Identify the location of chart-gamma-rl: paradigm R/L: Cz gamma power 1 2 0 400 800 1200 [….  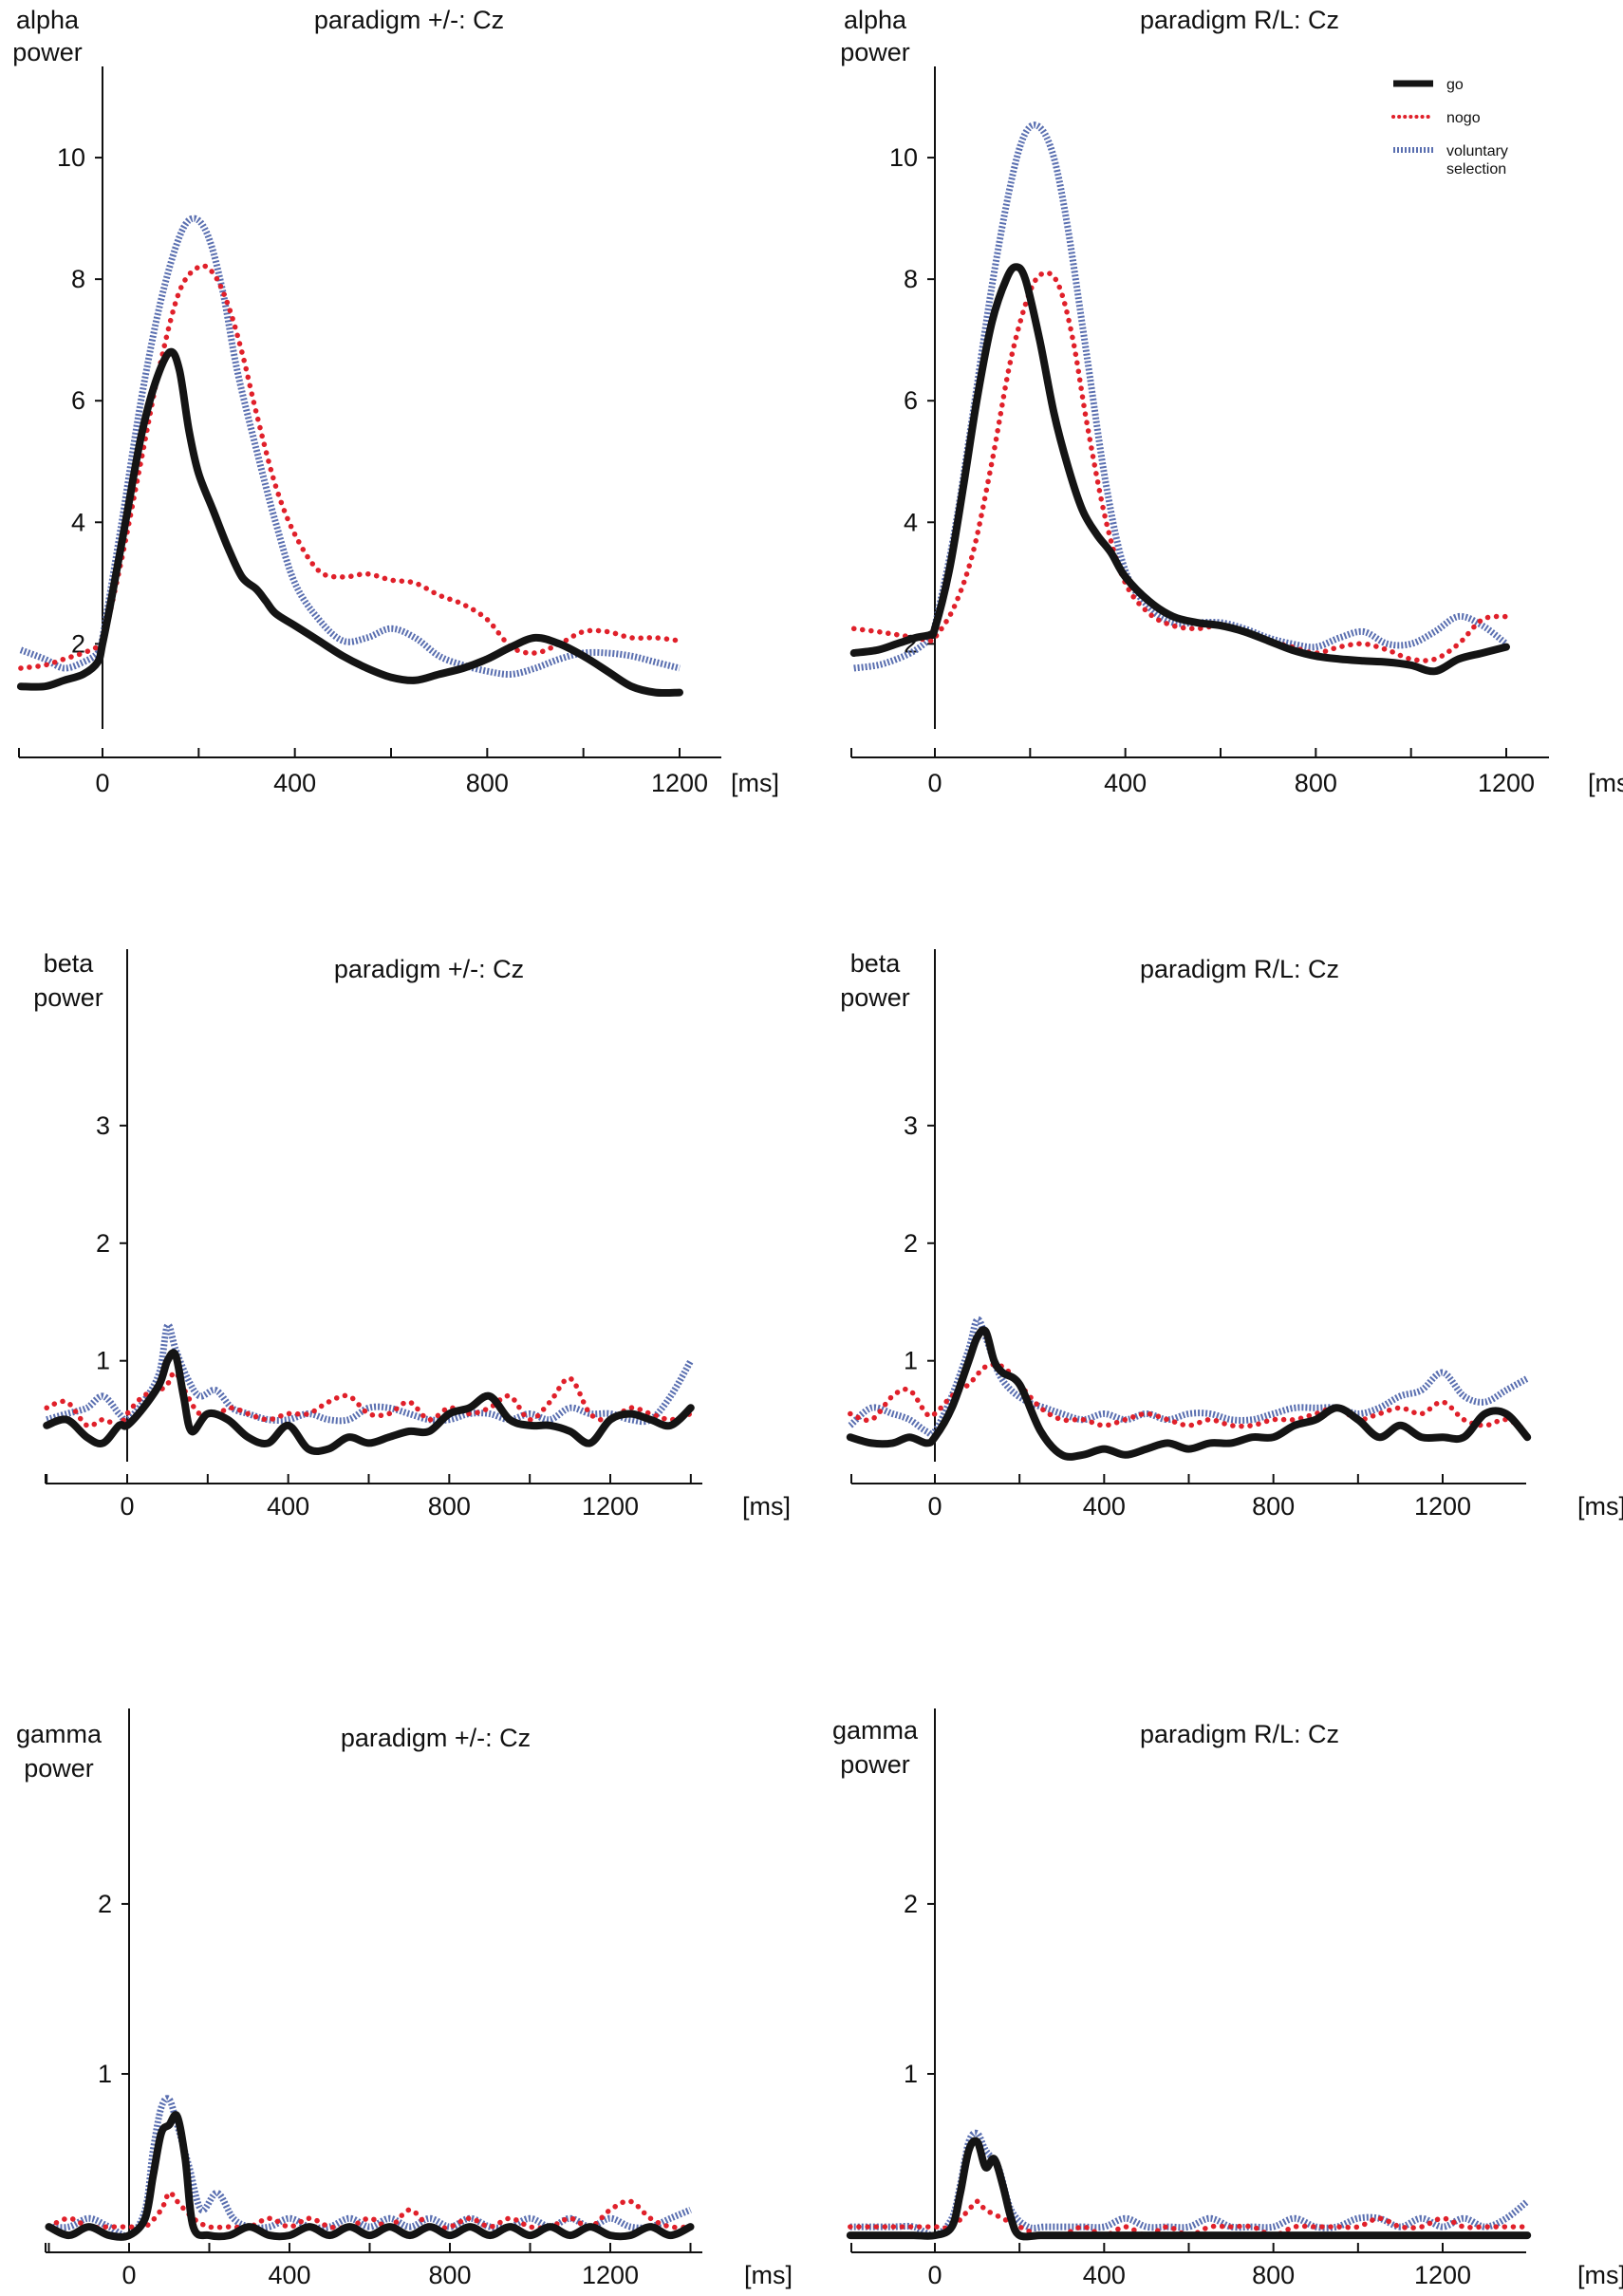
(1227, 1998).